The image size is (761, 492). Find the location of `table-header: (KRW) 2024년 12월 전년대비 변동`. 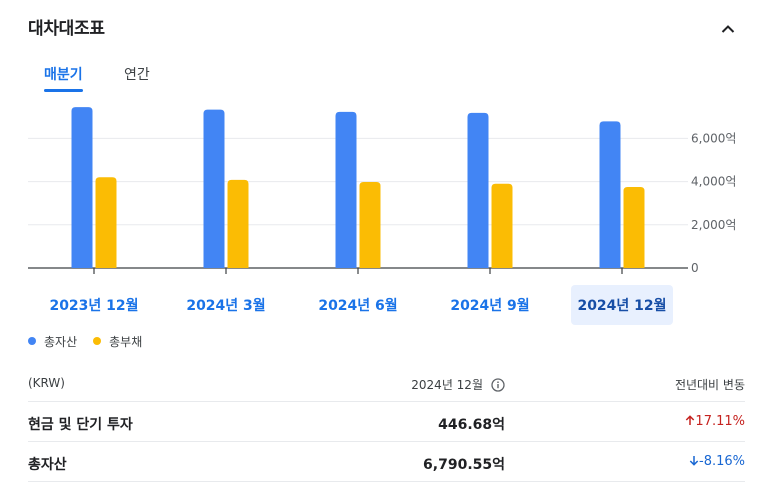

table-header: (KRW) 2024년 12월 전년대비 변동 is located at coordinates (386, 385).